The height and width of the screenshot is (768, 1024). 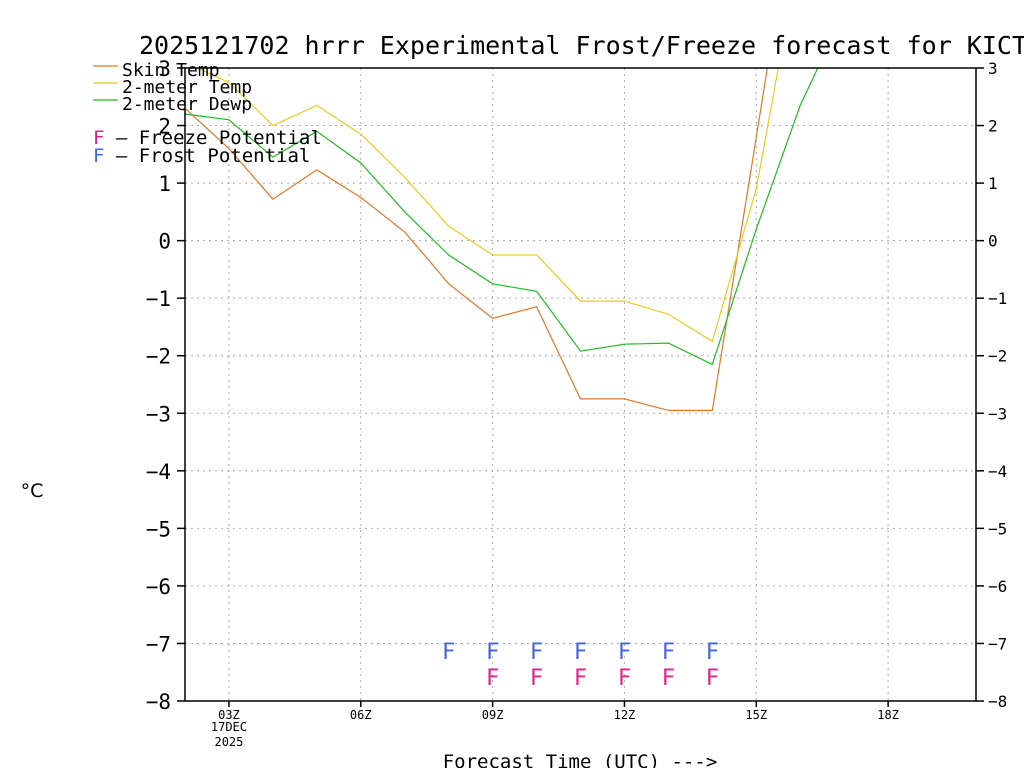 What do you see at coordinates (361, 715) in the screenshot?
I see `x-tick-label: 06Z` at bounding box center [361, 715].